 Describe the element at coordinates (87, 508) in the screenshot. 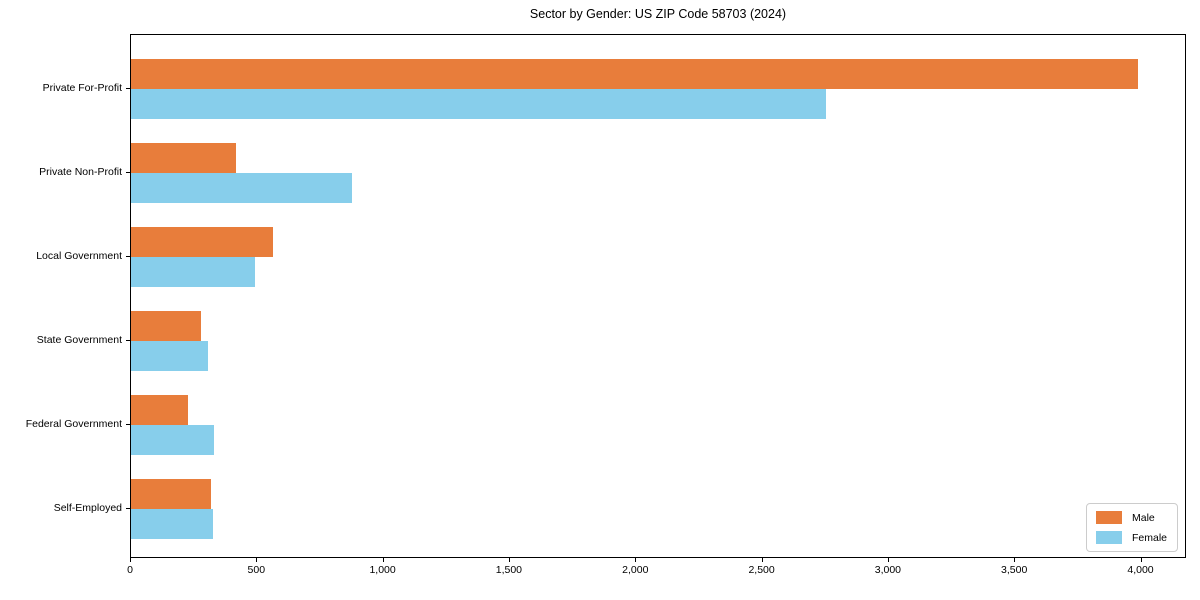

I see `y-tick-label: Self-Employed` at that location.